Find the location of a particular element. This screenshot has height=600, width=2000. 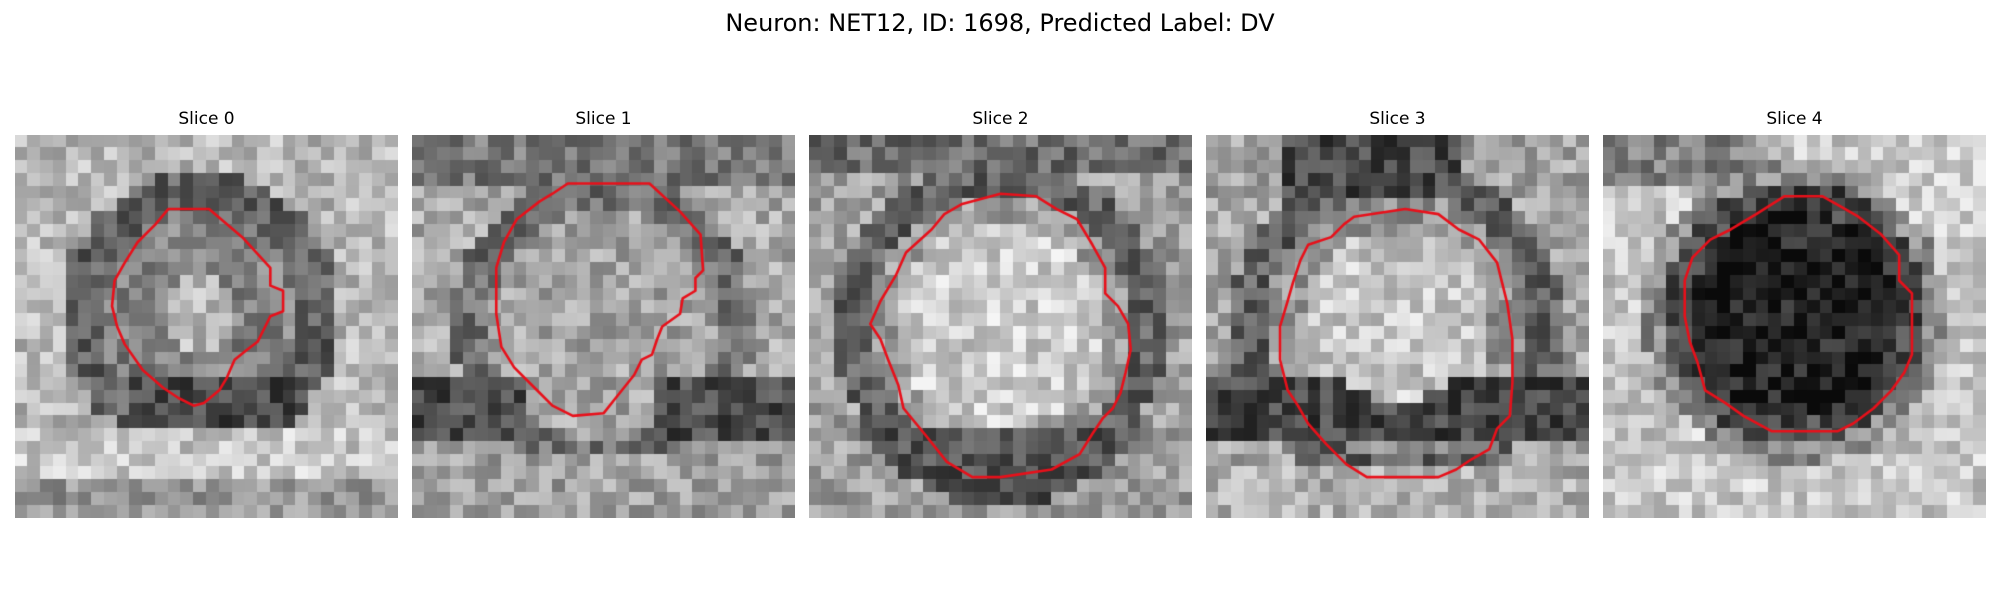

slice-title: Slice 2 is located at coordinates (1000, 119).